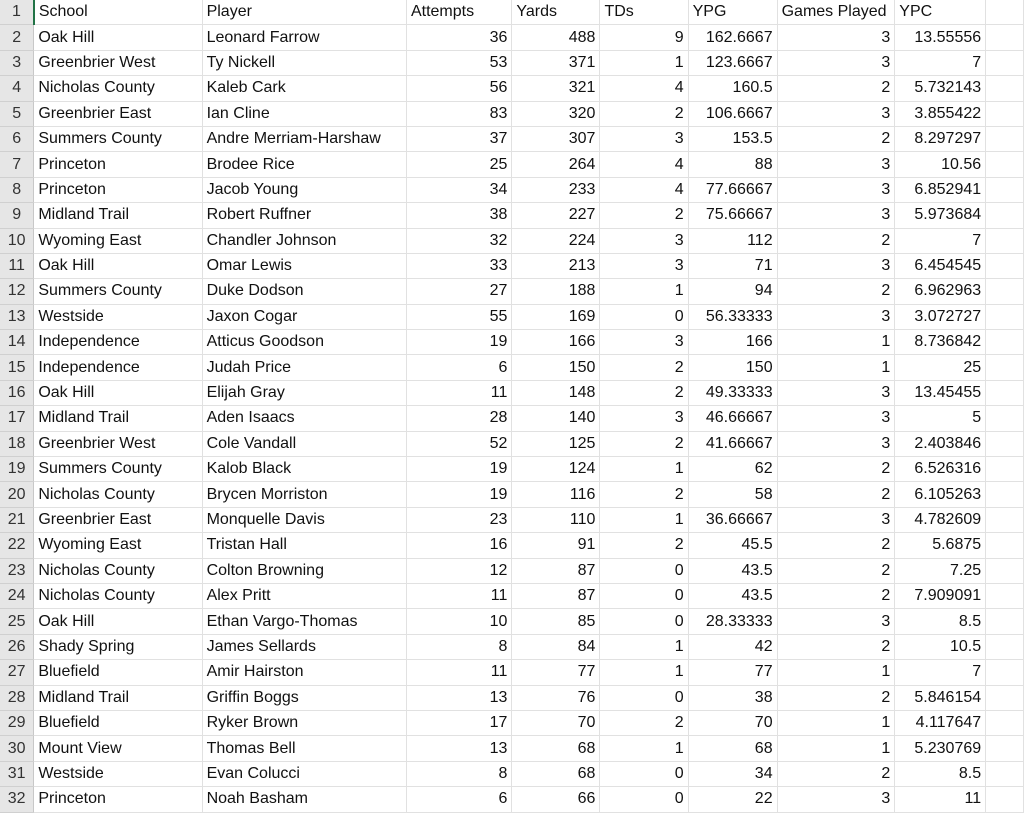 Image resolution: width=1024 pixels, height=813 pixels. I want to click on cell-ypc: 6.454545, so click(940, 266).